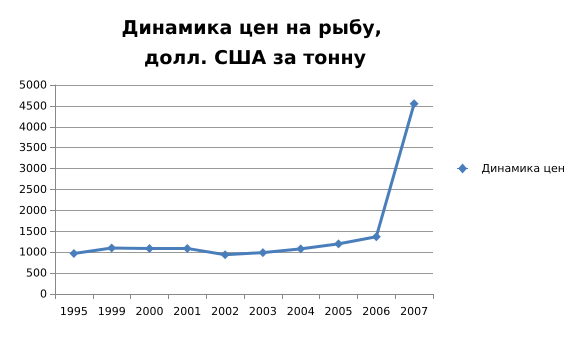 This screenshot has height=337, width=578. What do you see at coordinates (414, 311) in the screenshot?
I see `x-tick-label: 2007` at bounding box center [414, 311].